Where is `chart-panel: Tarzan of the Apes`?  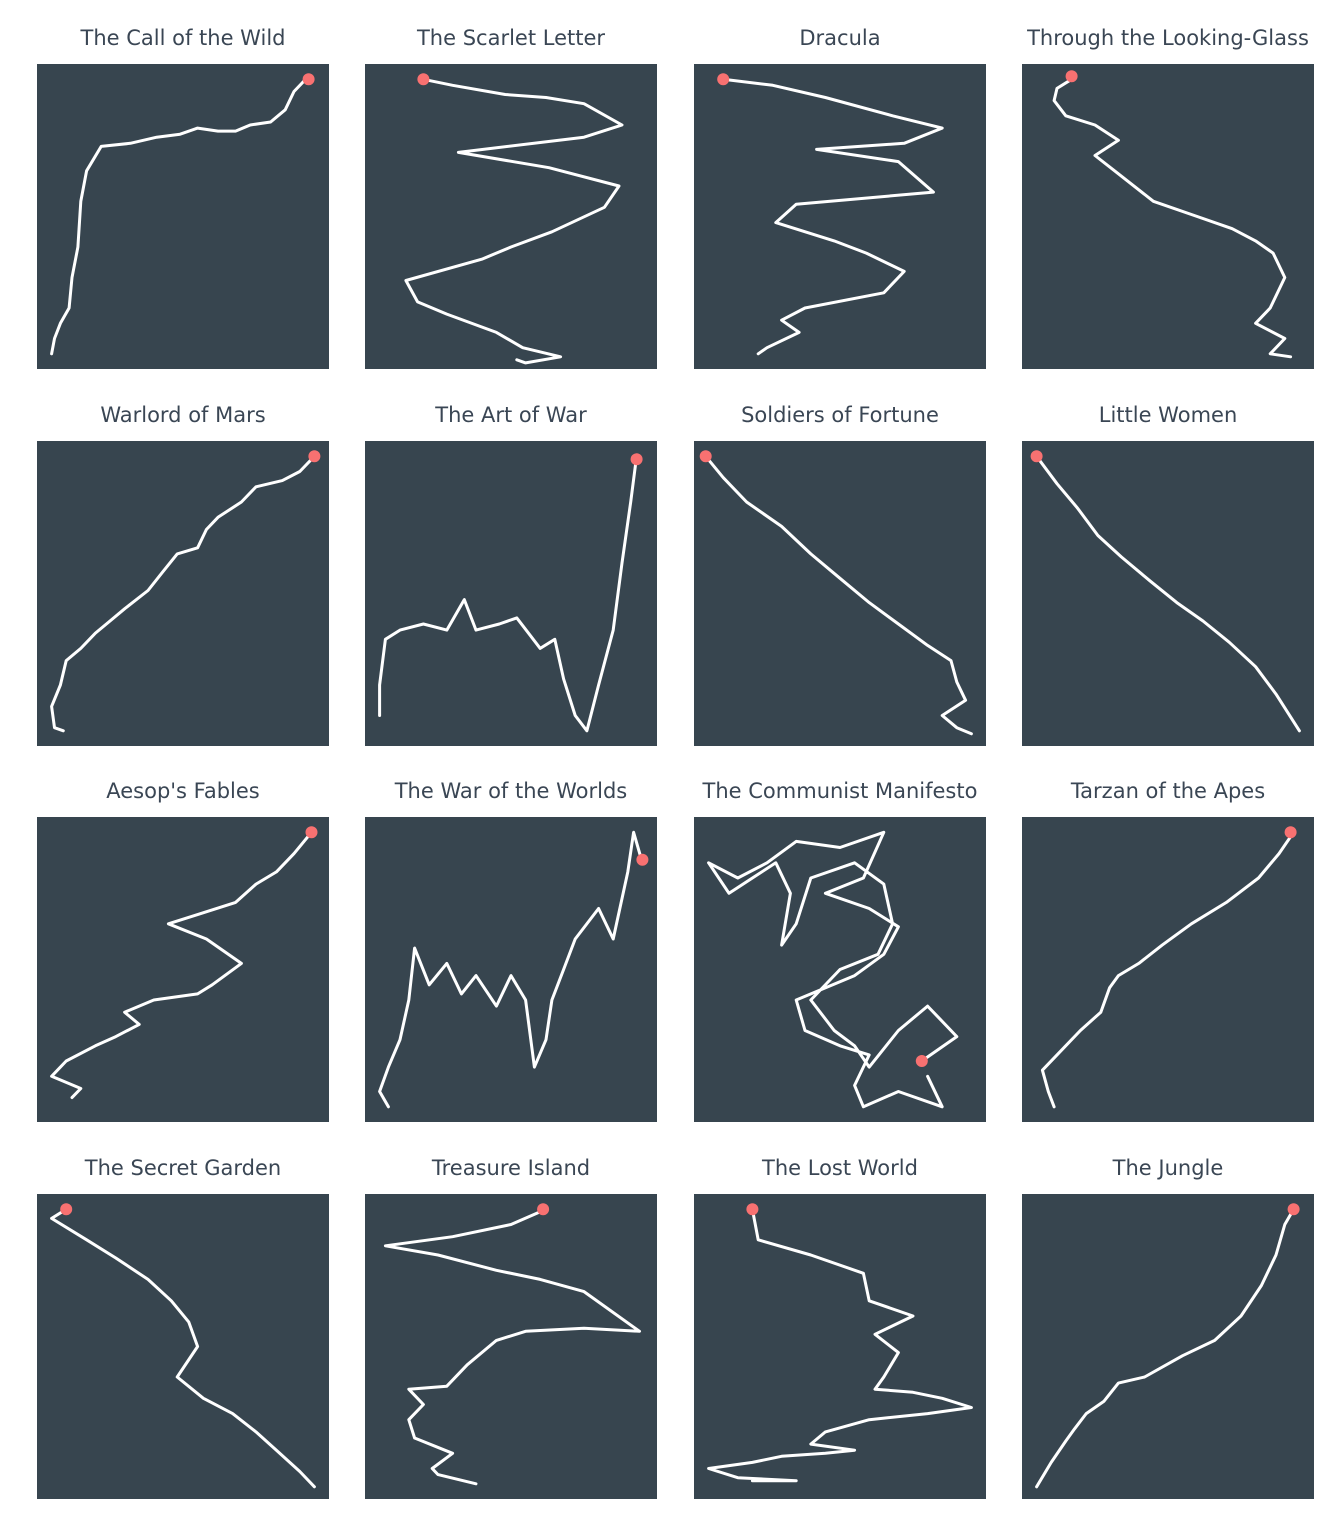
chart-panel: Tarzan of the Apes is located at coordinates (1168, 950).